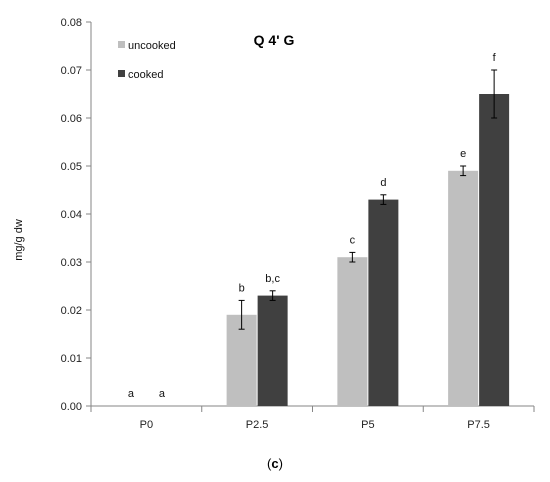 This screenshot has width=550, height=482. I want to click on panel-label: (c), so click(275, 463).